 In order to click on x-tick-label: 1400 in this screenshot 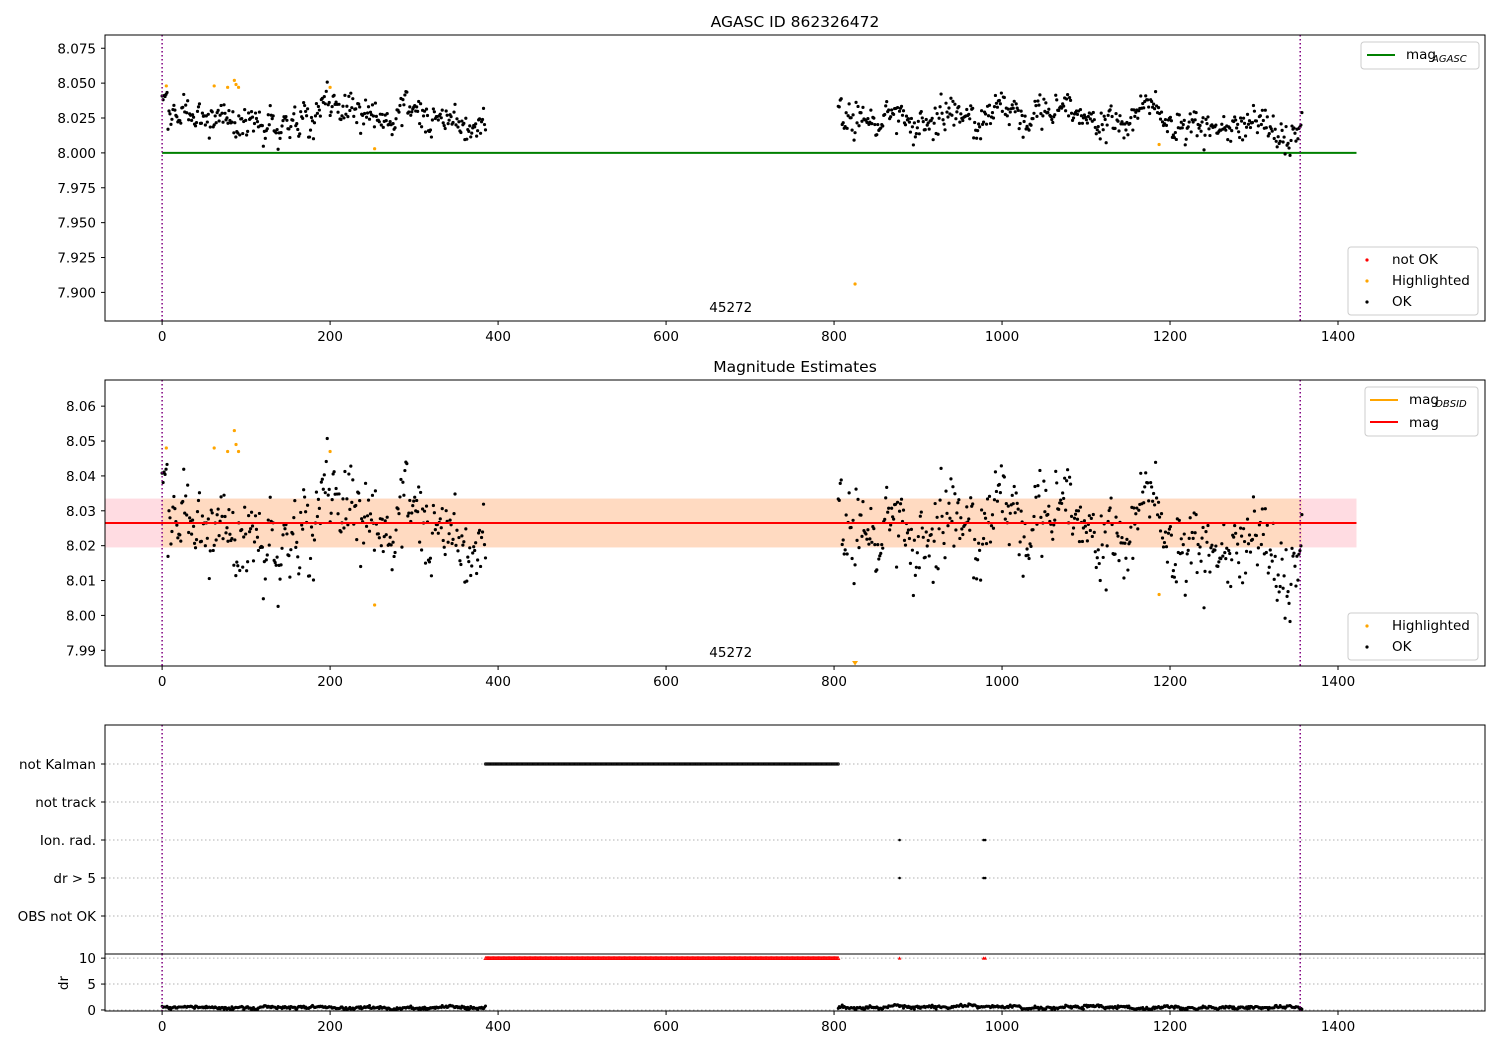, I will do `click(1338, 1027)`.